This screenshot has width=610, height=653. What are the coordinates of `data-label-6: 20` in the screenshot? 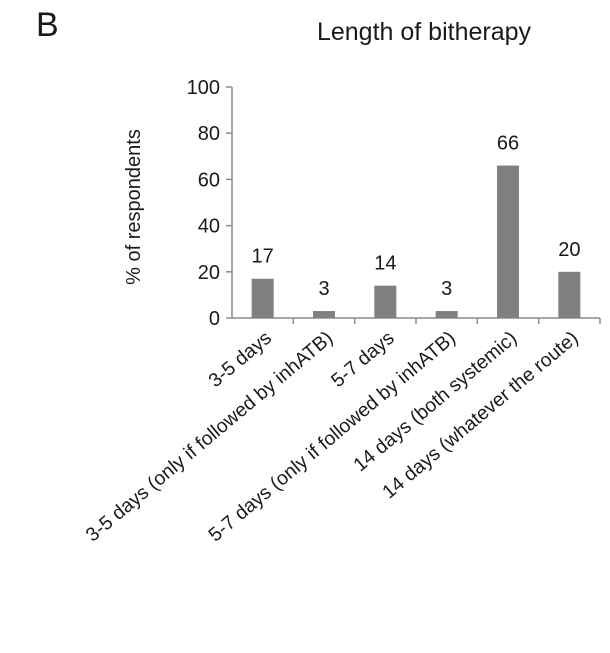 It's located at (569, 250).